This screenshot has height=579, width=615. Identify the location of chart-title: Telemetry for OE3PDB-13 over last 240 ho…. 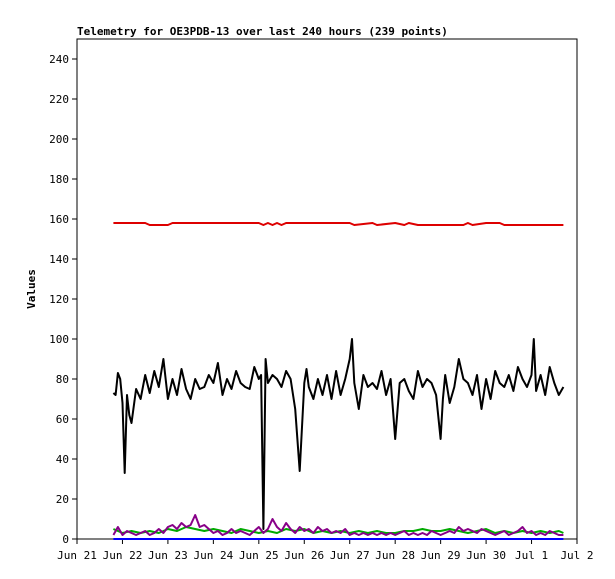
(262, 31).